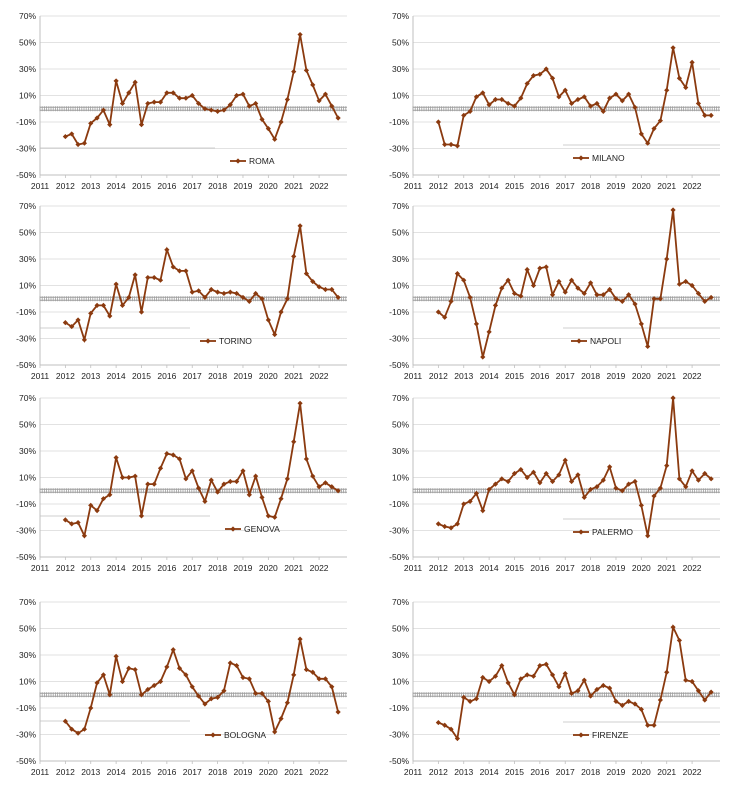 The width and height of the screenshot is (747, 795). Describe the element at coordinates (438, 568) in the screenshot. I see `x-tick-label: 2012` at that location.